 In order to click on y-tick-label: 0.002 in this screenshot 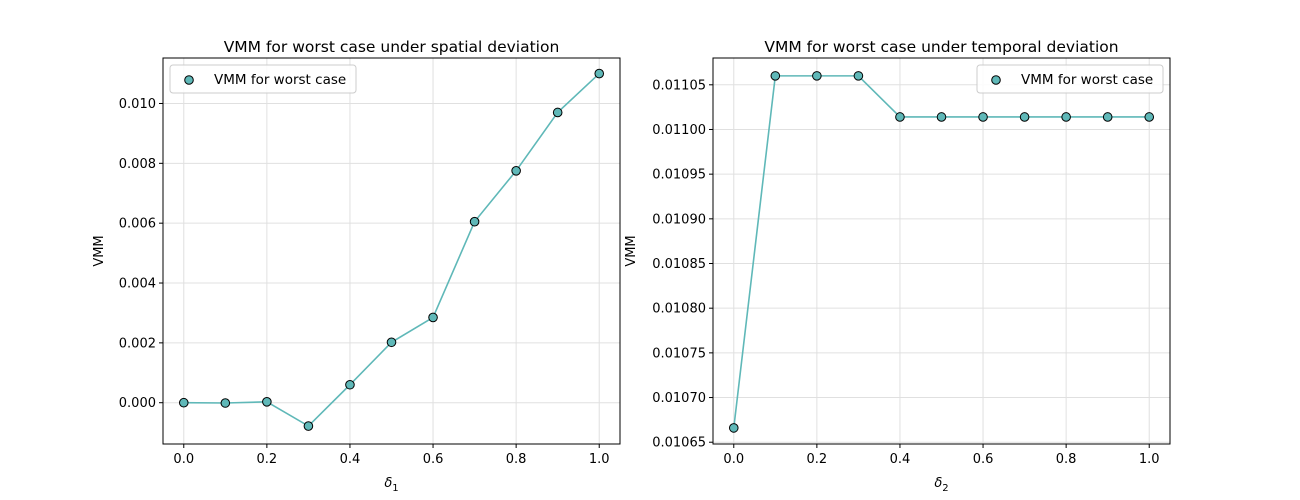, I will do `click(137, 343)`.